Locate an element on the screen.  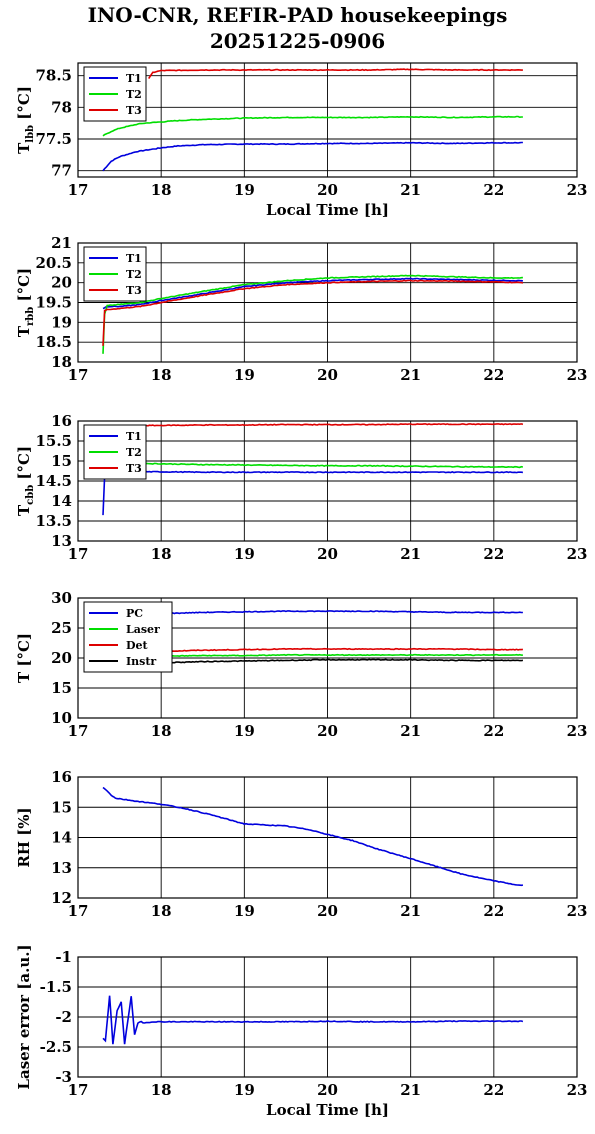
y-tick-label: -2.5 is located at coordinates (56, 1047).